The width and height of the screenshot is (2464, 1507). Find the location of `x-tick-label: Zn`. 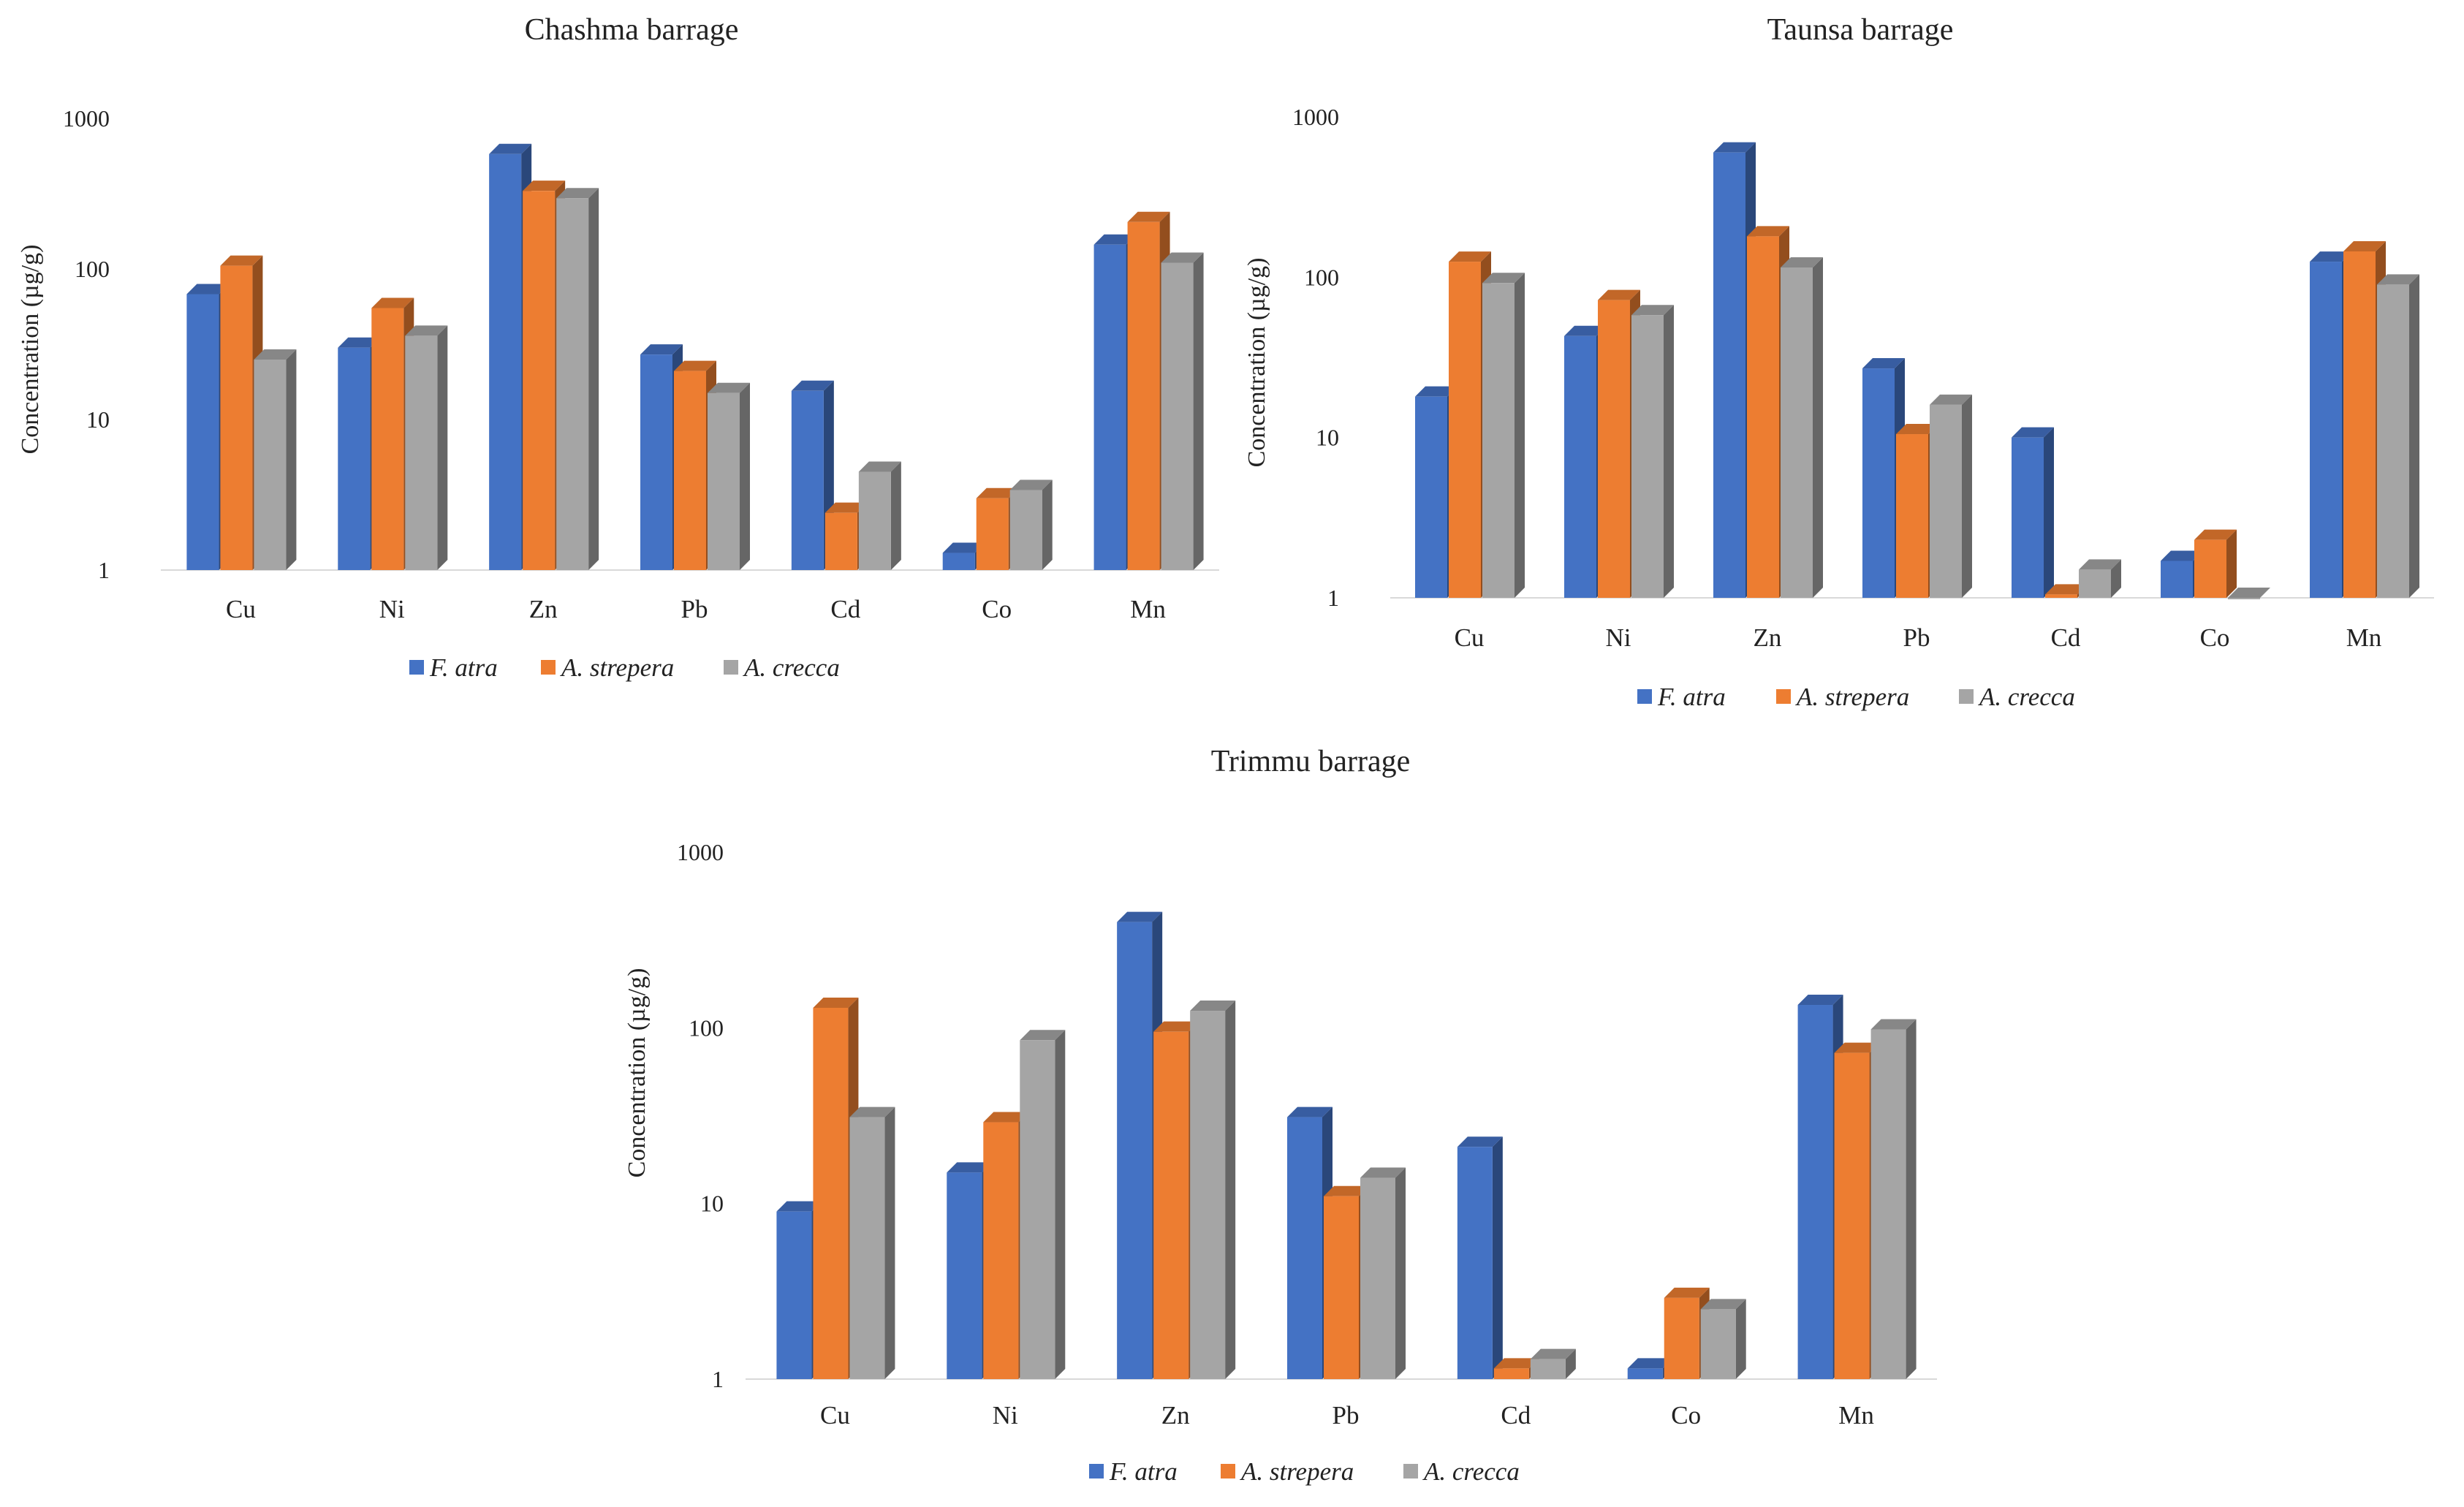

x-tick-label: Zn is located at coordinates (1175, 1415).